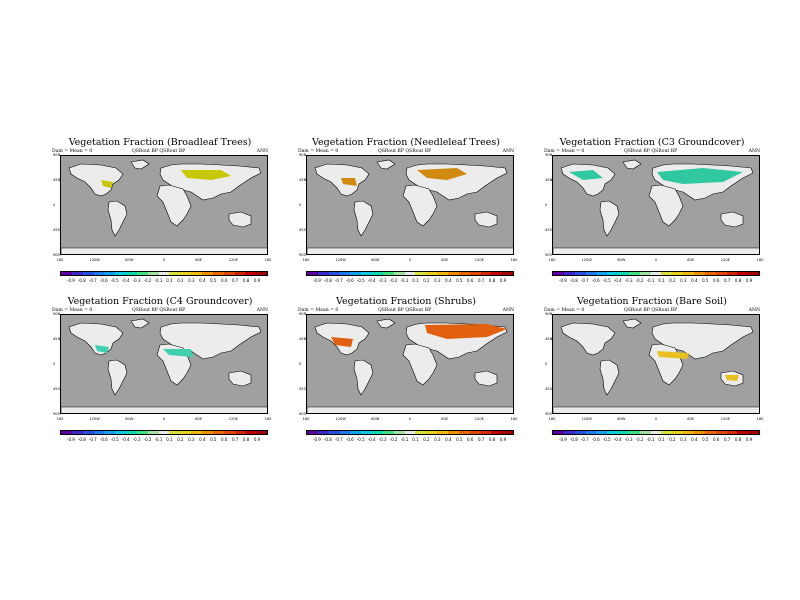 This screenshot has width=800, height=600. Describe the element at coordinates (437, 439) in the screenshot. I see `colorbar-label: 0.3` at that location.